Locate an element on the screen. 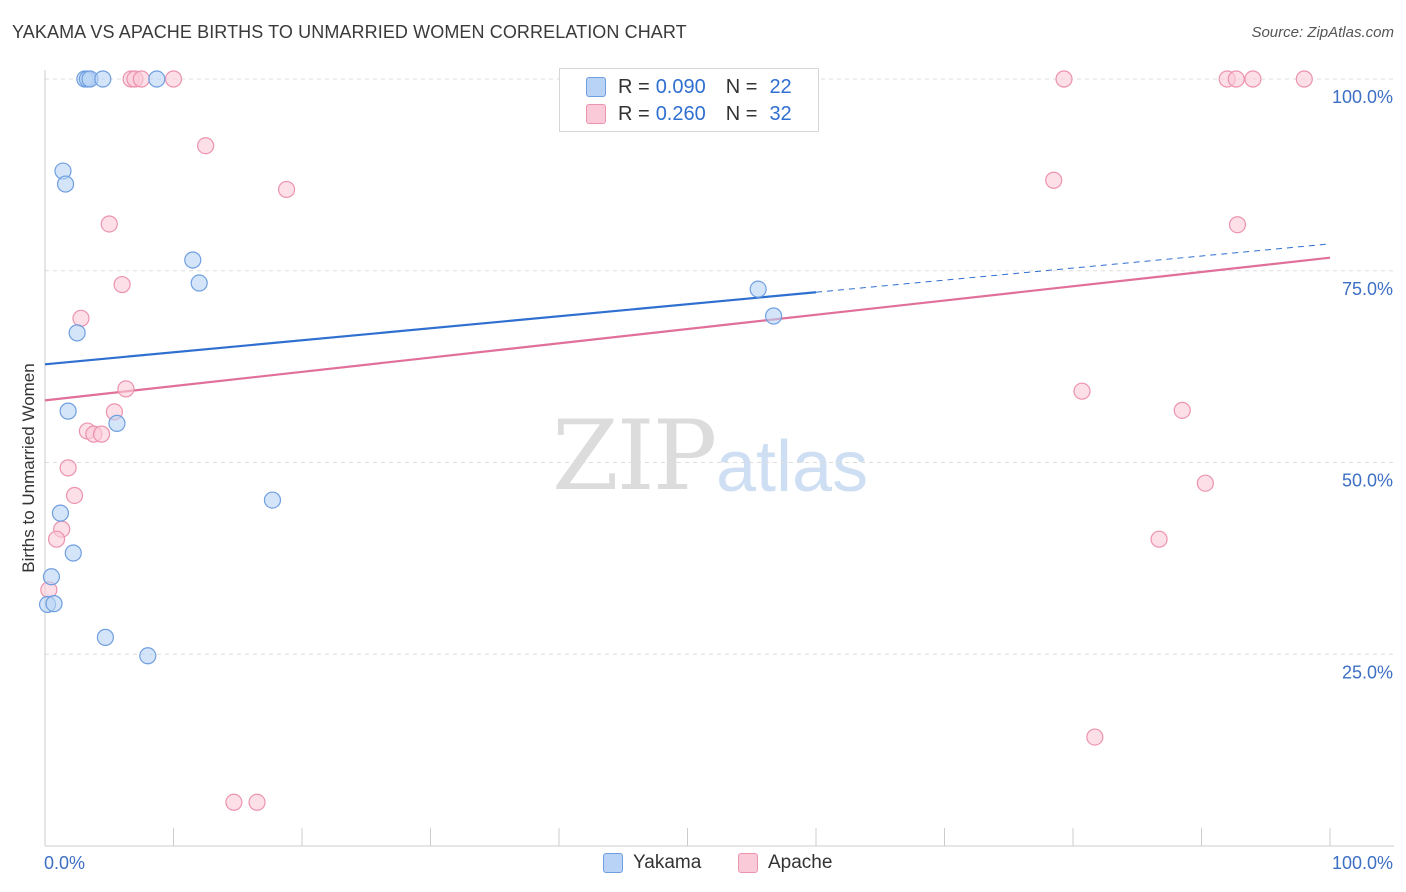 This screenshot has width=1406, height=892. legend-n-value: 32 is located at coordinates (780, 113).